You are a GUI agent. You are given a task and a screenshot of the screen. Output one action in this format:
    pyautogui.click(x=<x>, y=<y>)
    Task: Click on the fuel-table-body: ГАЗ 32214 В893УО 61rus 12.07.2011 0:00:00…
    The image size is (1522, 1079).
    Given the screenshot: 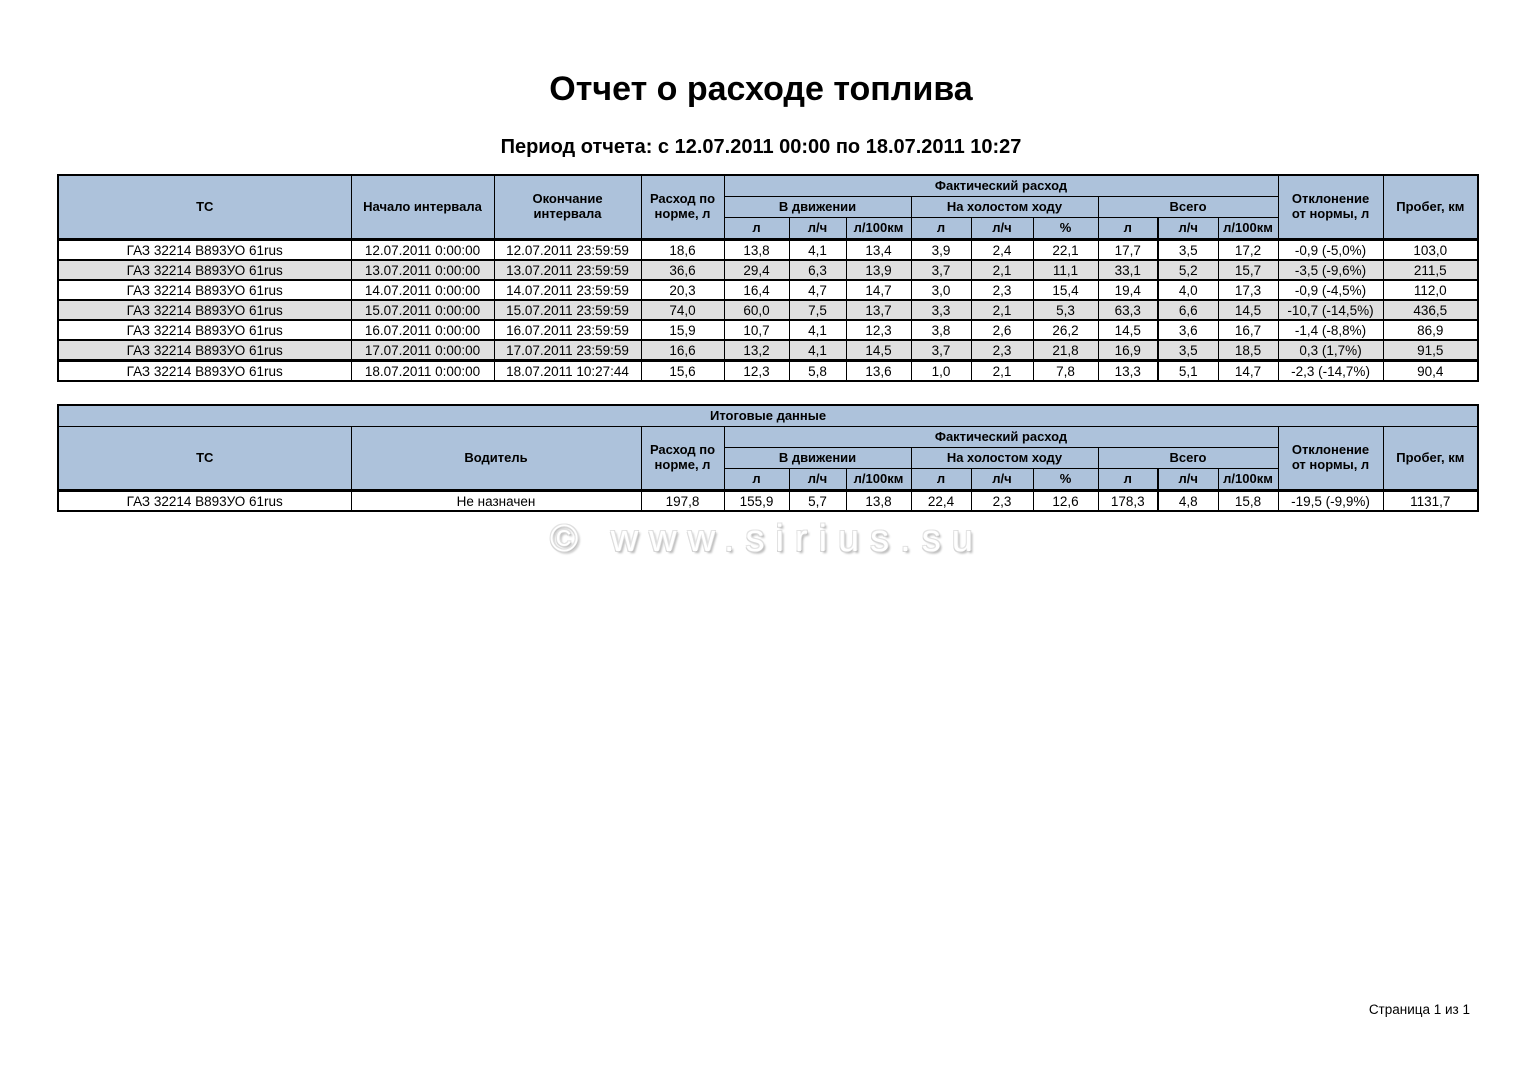 What is the action you would take?
    pyautogui.click(x=768, y=310)
    